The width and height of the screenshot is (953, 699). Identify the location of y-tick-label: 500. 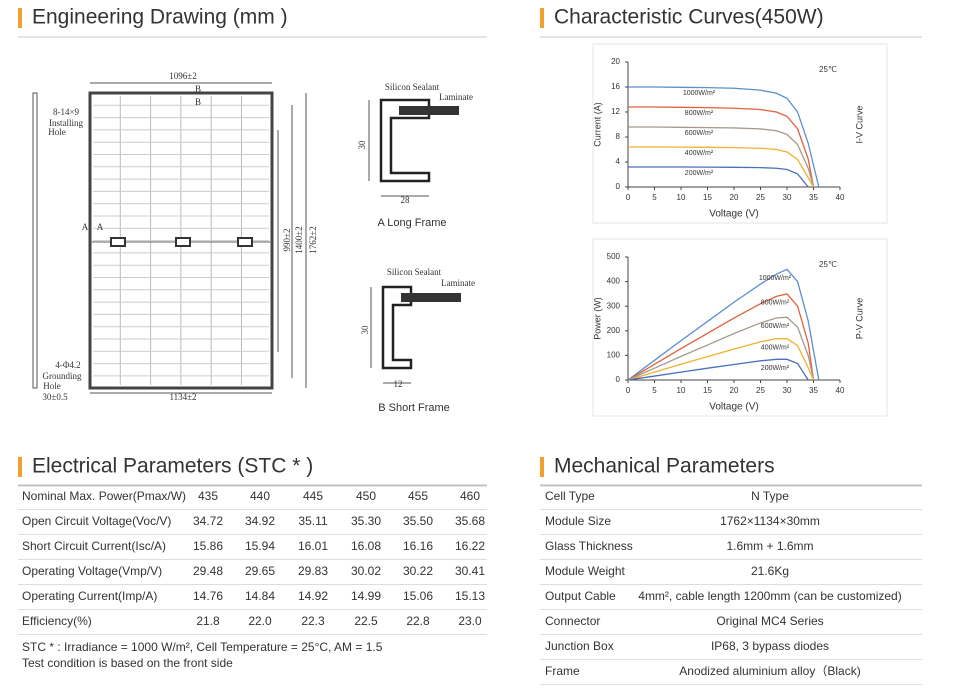
(614, 256).